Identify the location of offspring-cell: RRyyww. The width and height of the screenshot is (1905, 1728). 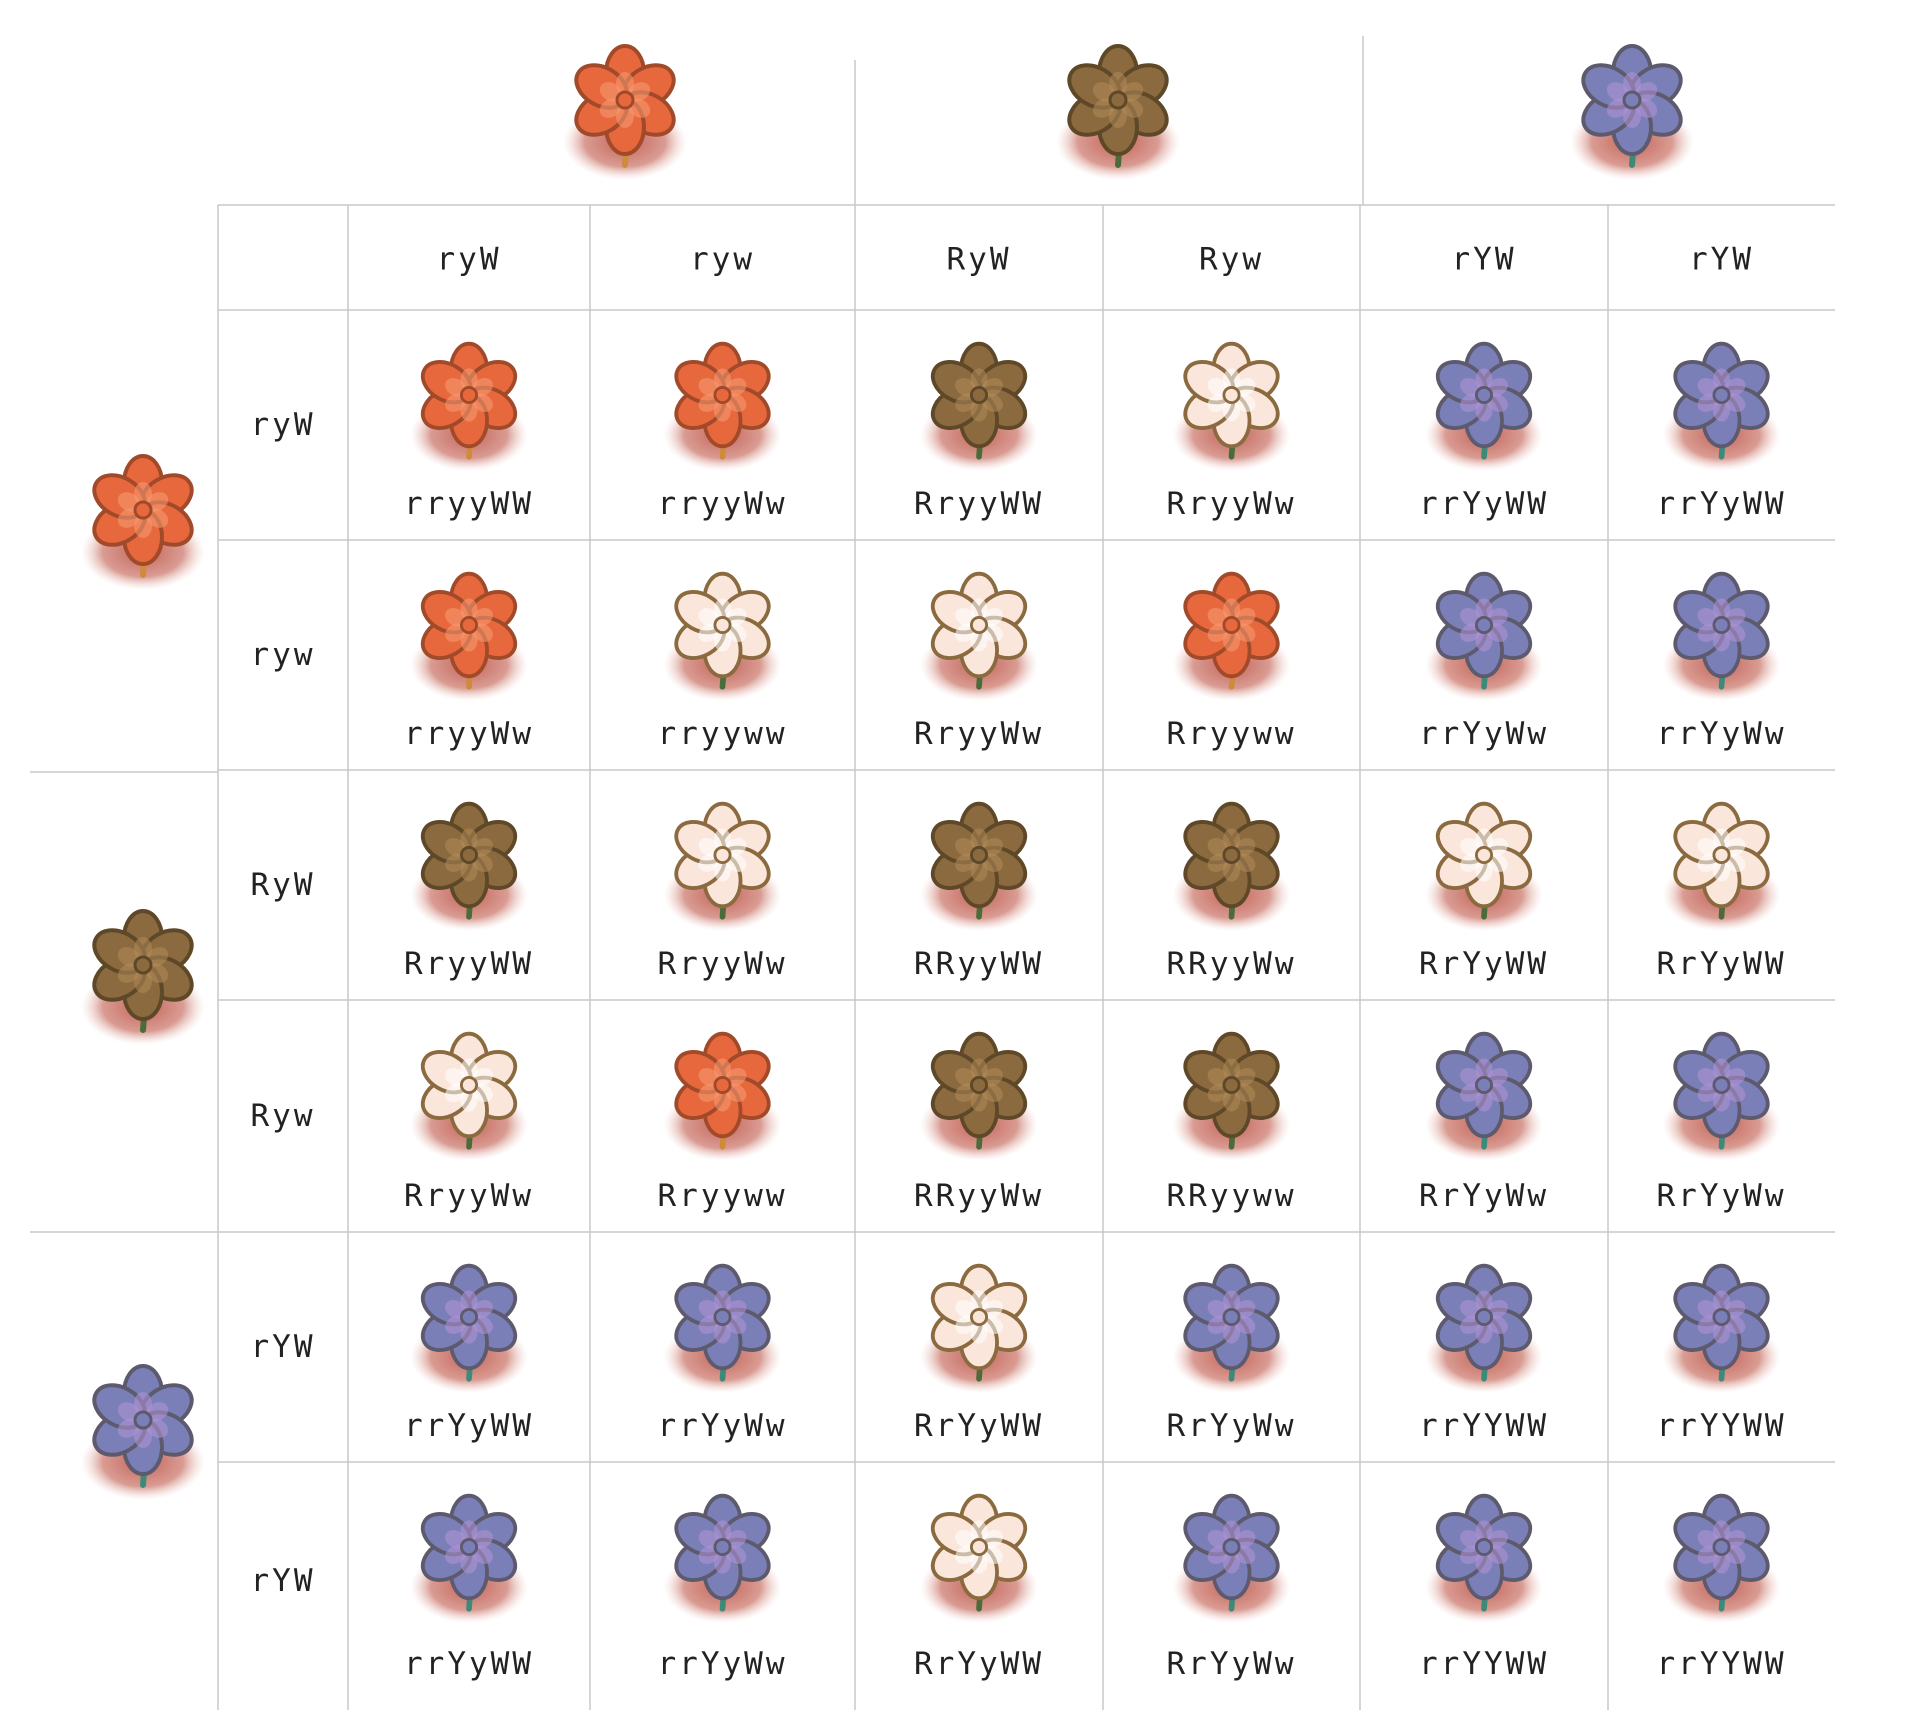
(1232, 1122).